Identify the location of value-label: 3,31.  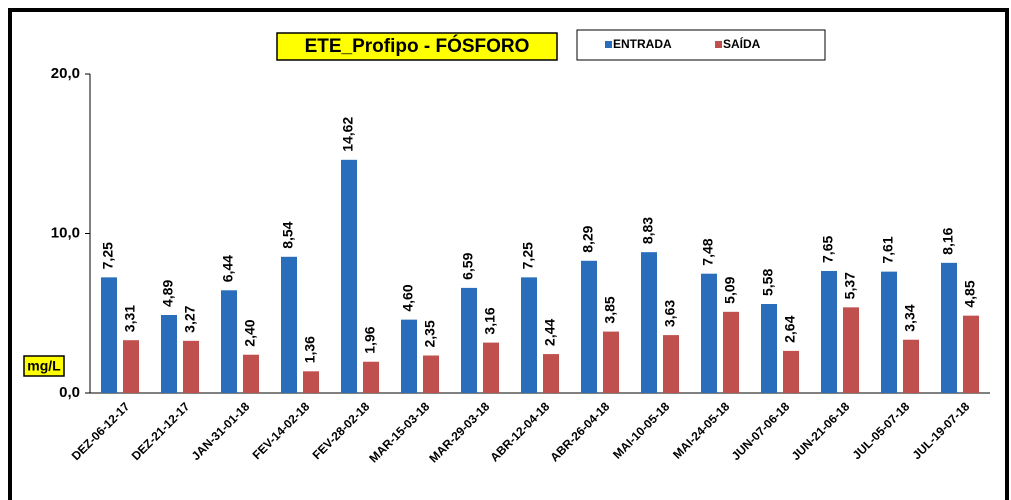
(130, 318).